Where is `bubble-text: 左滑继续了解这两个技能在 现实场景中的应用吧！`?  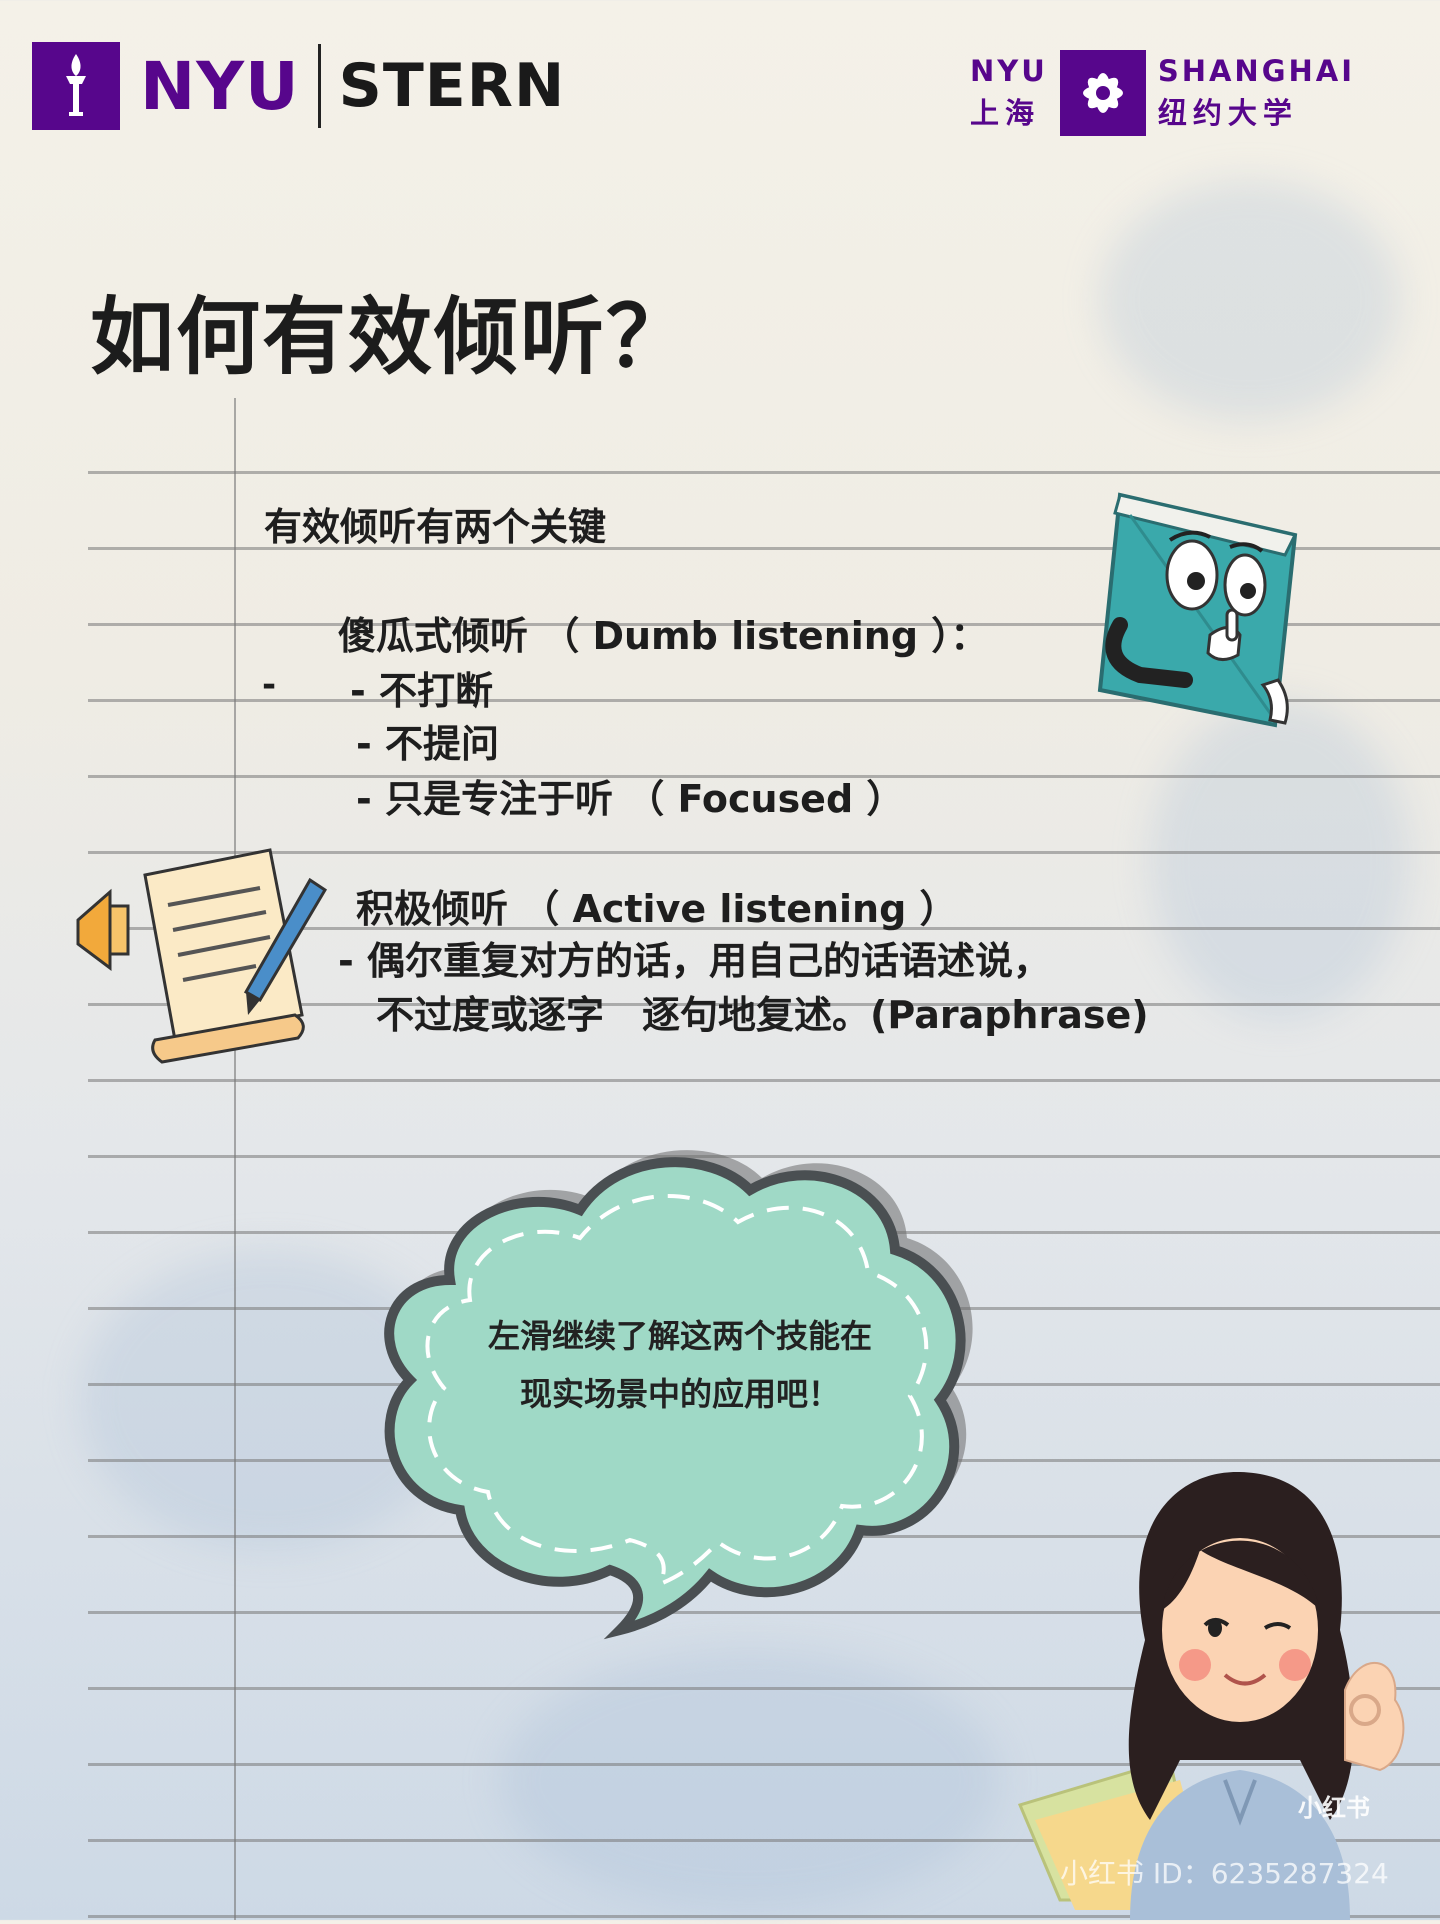
bubble-text: 左滑继续了解这两个技能在 现实场景中的应用吧！ is located at coordinates (680, 1365).